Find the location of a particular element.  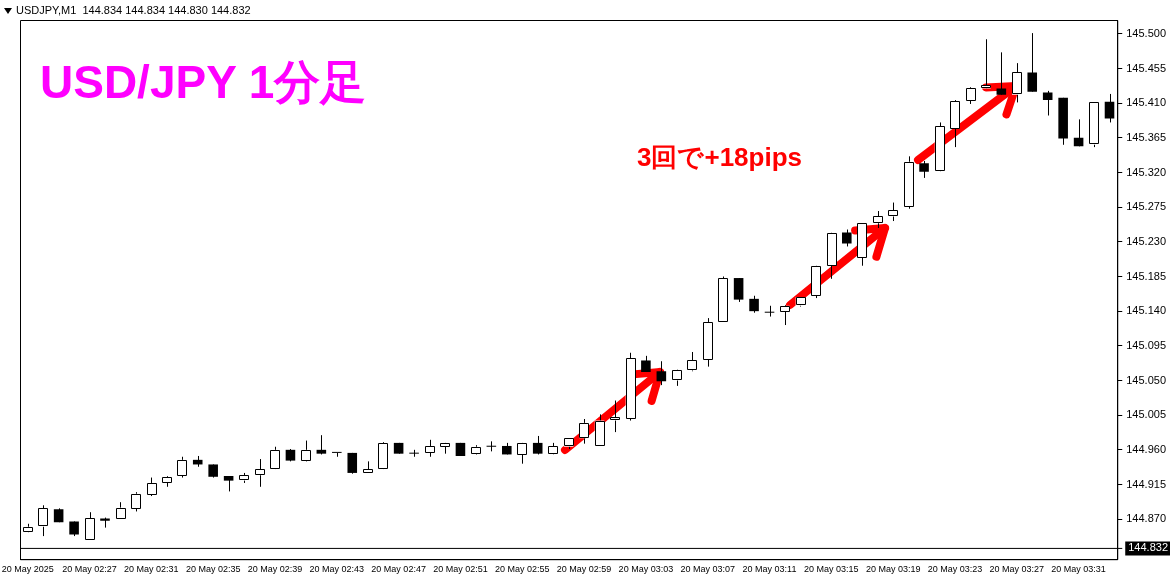

y-tick-label: 144.870 is located at coordinates (1146, 518).